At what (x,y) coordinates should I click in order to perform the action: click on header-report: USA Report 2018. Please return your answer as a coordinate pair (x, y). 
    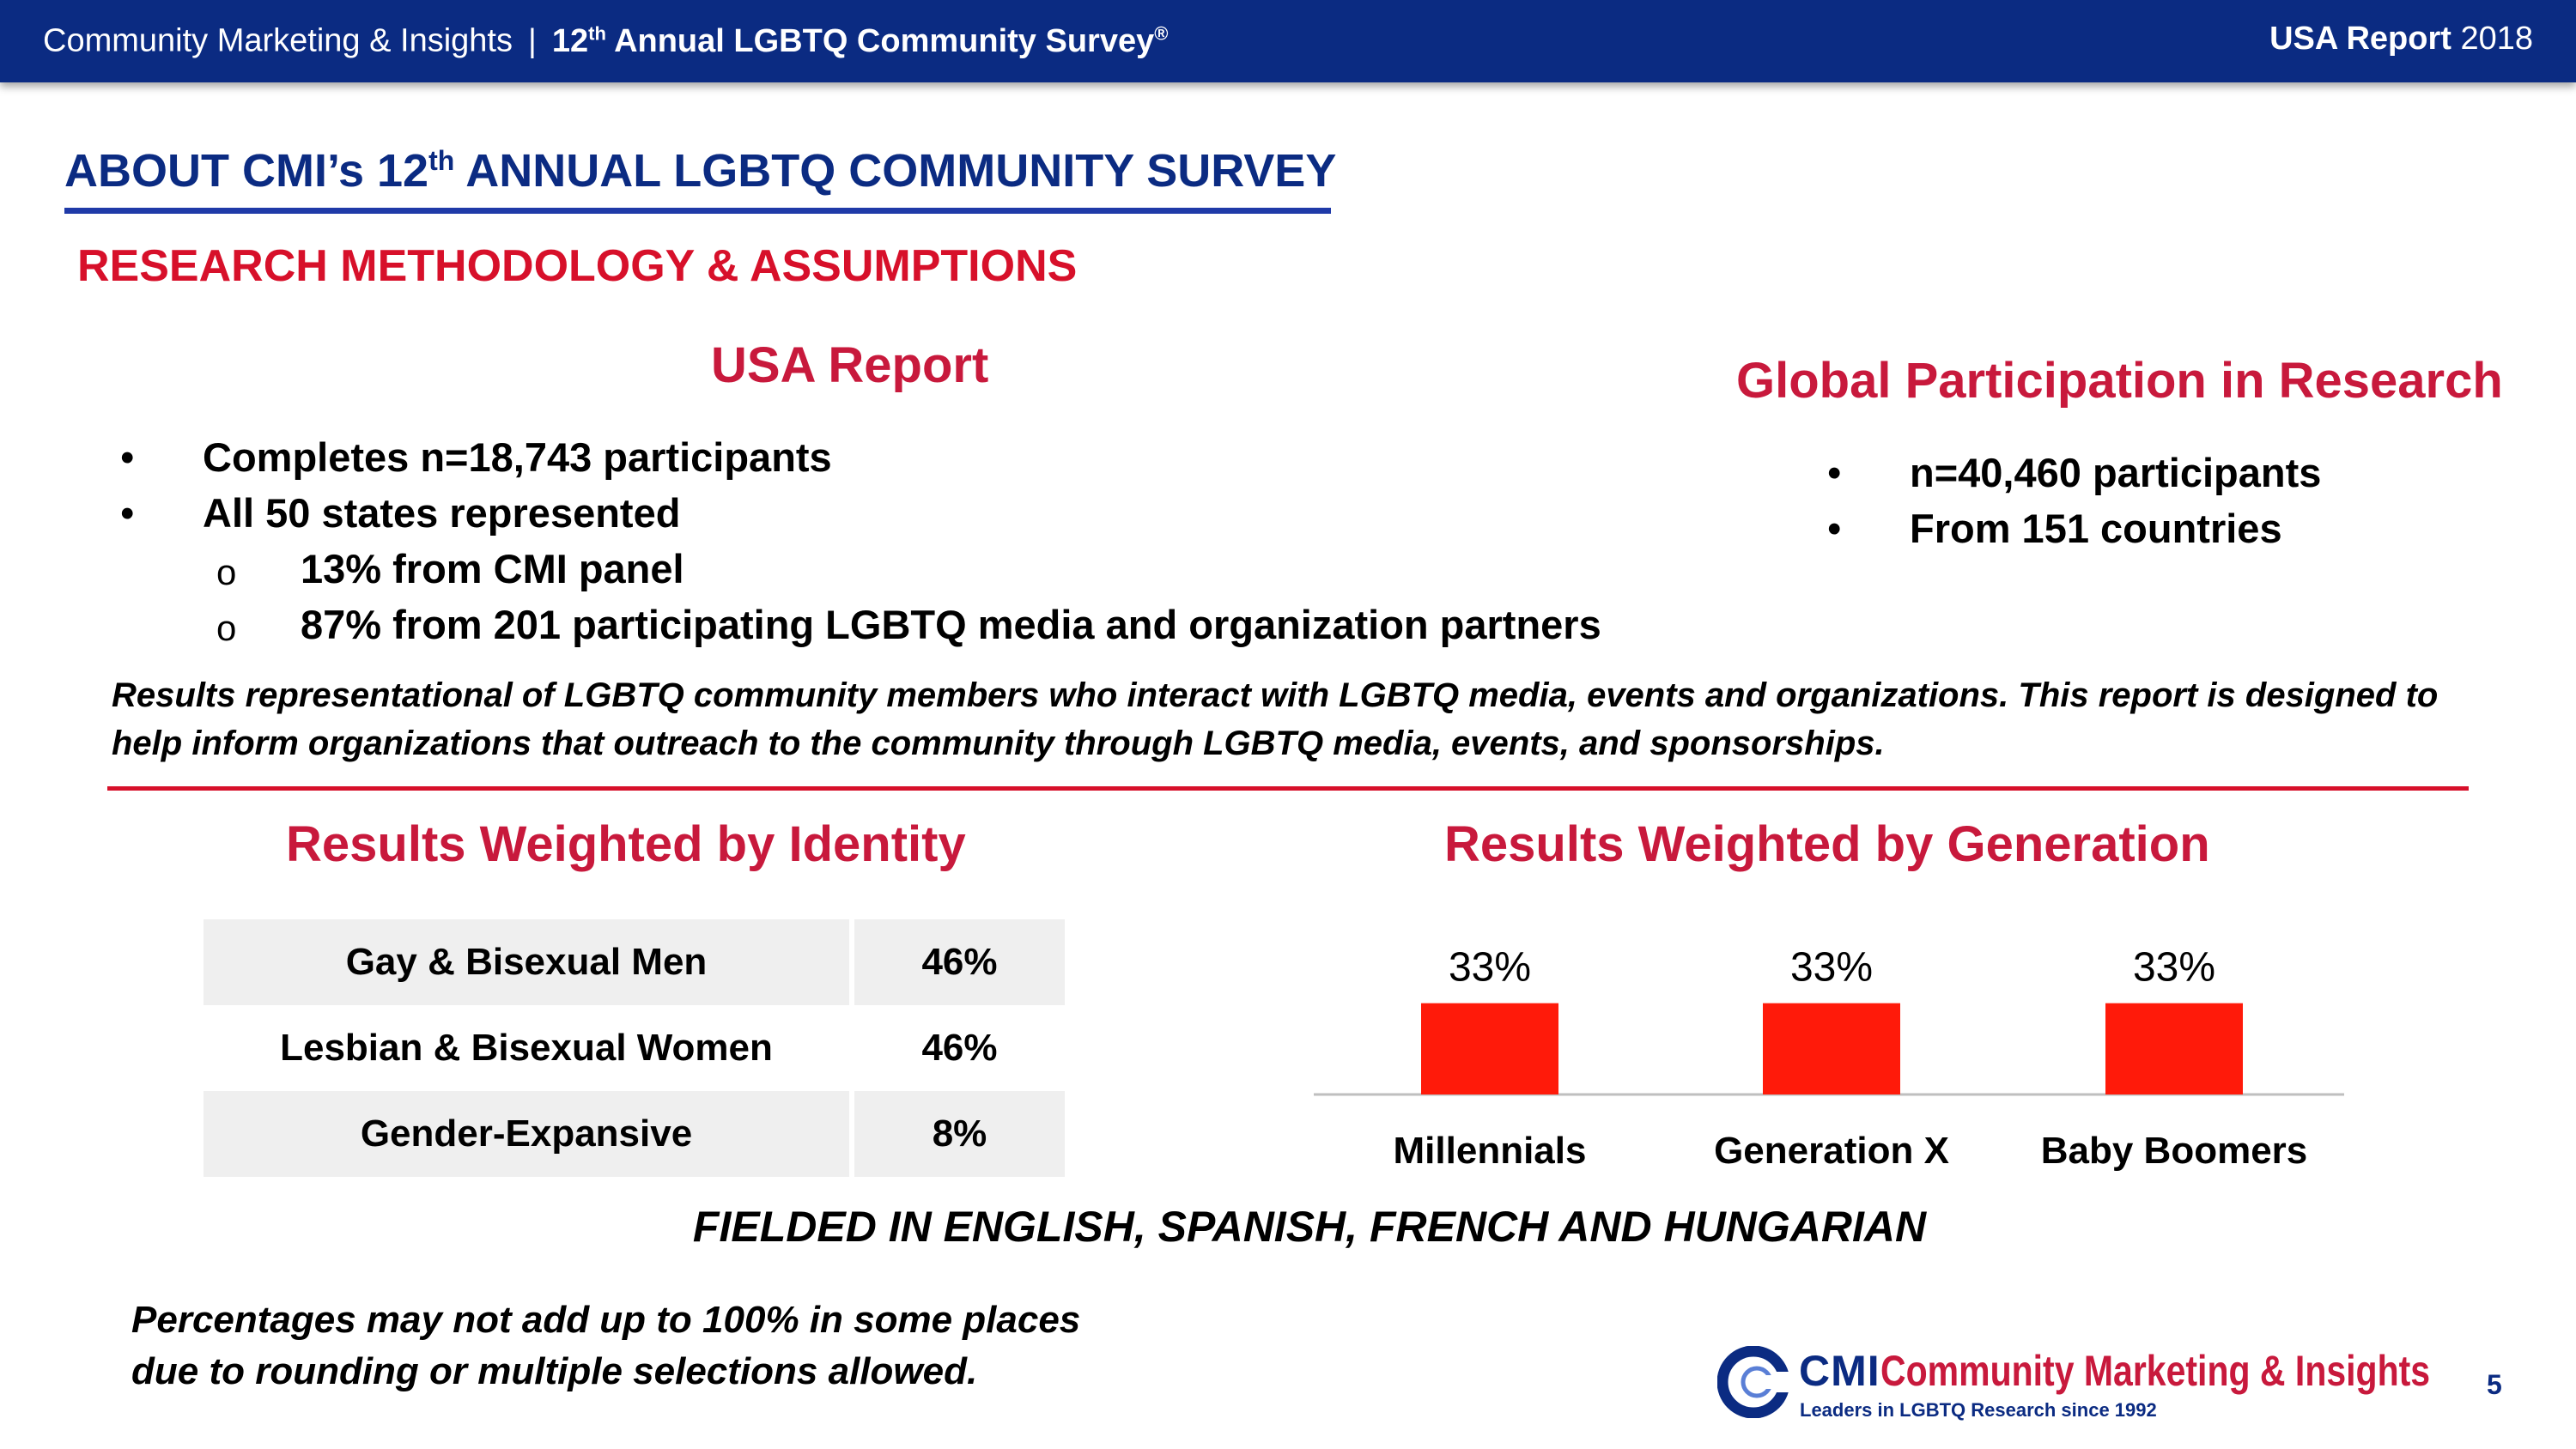
    Looking at the image, I should click on (2401, 39).